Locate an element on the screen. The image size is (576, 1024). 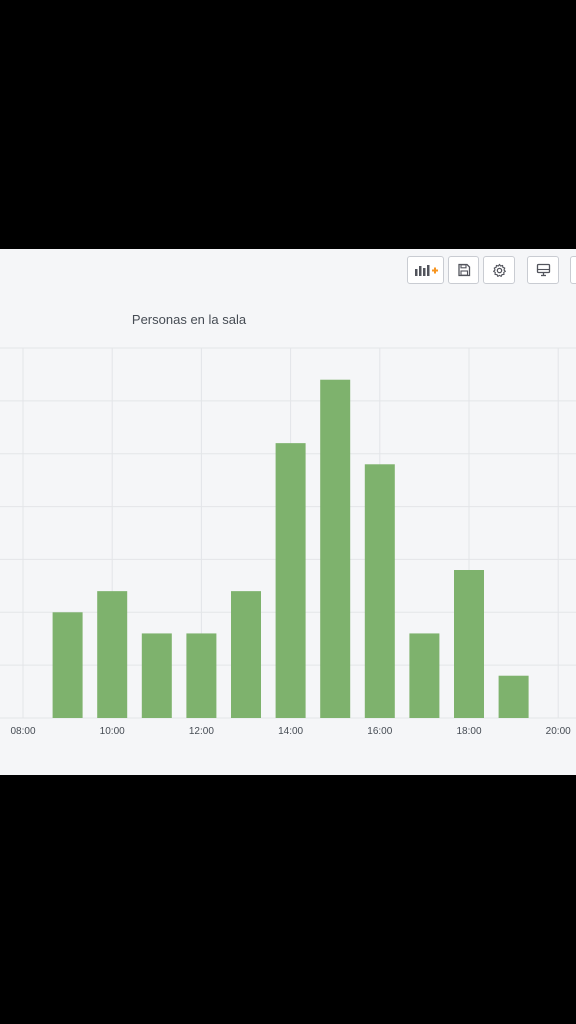
panel-title: Personas en la sala is located at coordinates (189, 319).